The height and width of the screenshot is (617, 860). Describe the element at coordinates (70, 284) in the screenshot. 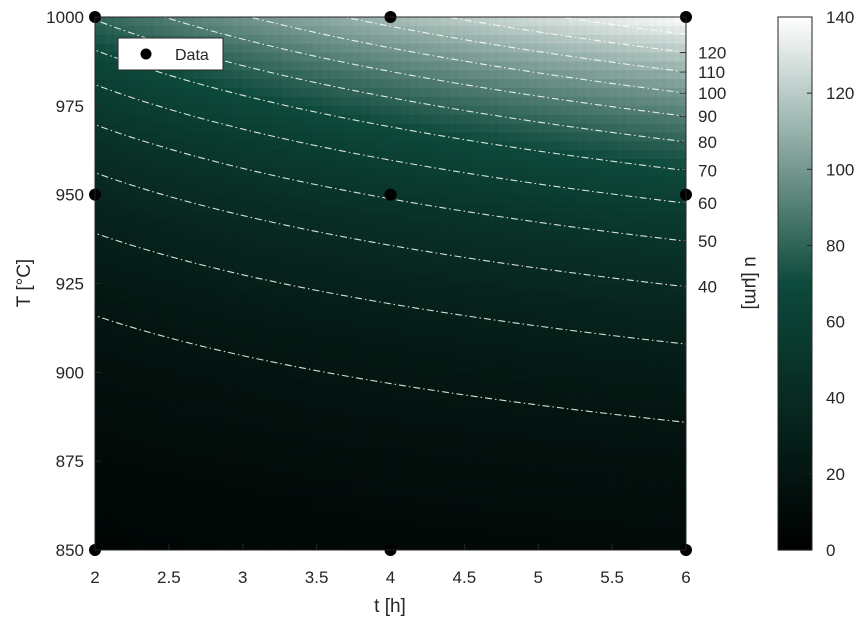

I see `y-tick-label: 925` at that location.